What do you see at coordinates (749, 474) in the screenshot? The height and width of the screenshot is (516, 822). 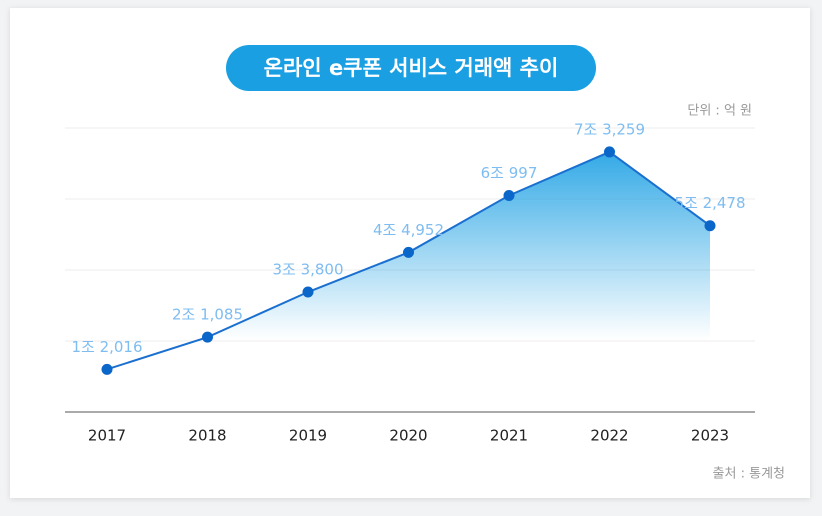 I see `source: 출처 : 통계청` at bounding box center [749, 474].